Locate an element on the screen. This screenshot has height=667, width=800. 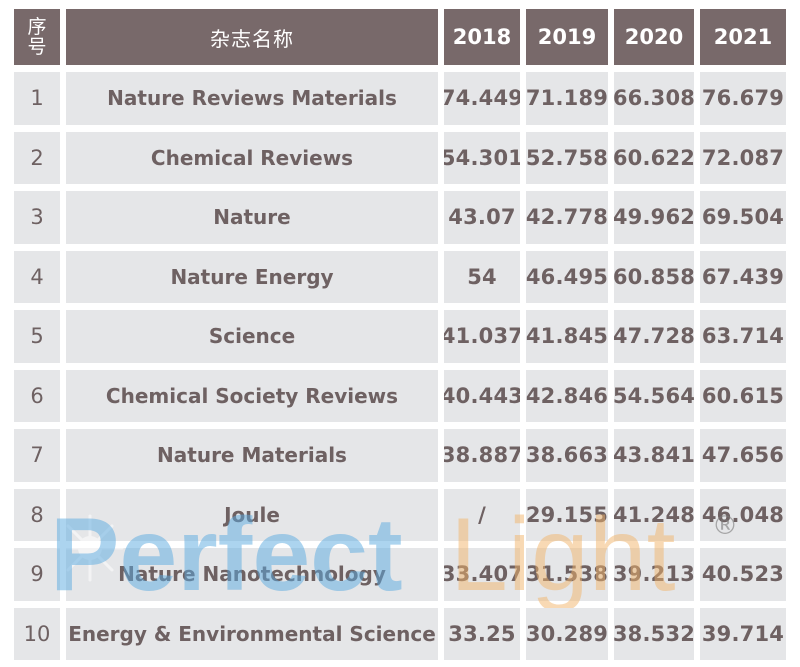
table-row: 3 Nature 43.07 42.778 49.962 69.504 is located at coordinates (400, 217).